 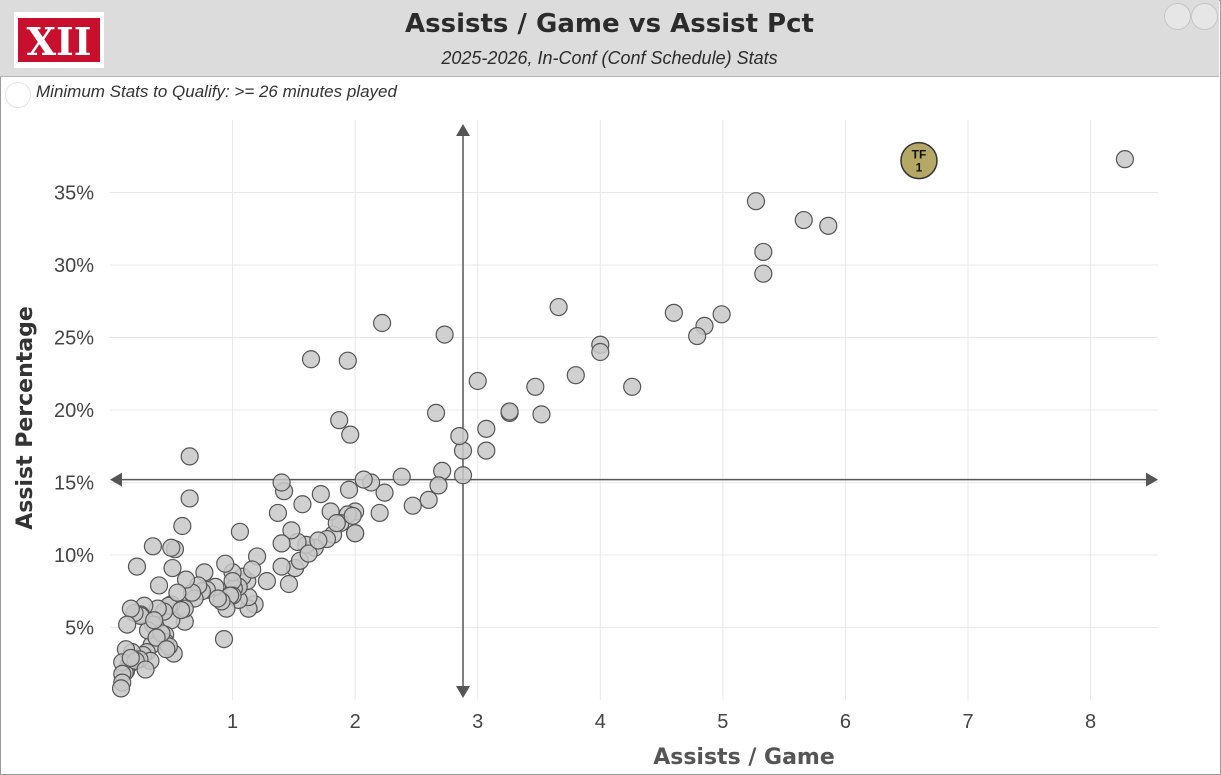 I want to click on y-tick-label: 5%, so click(x=79, y=629).